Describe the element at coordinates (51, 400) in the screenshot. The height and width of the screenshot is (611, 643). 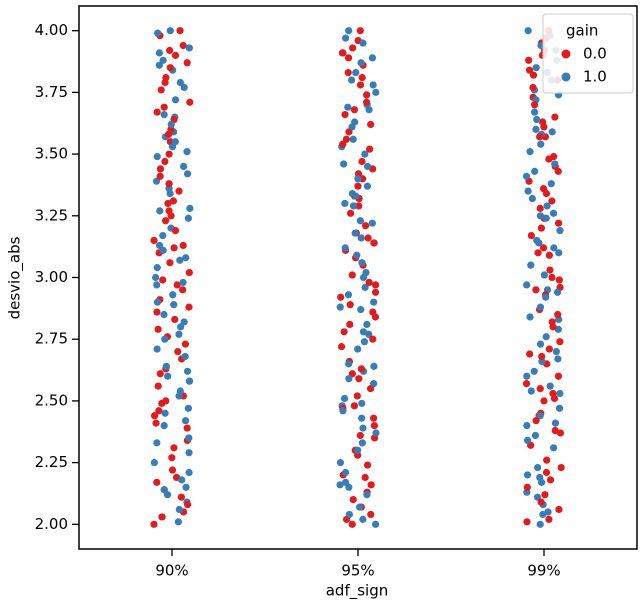
I see `y-tick-label: 2.50` at that location.